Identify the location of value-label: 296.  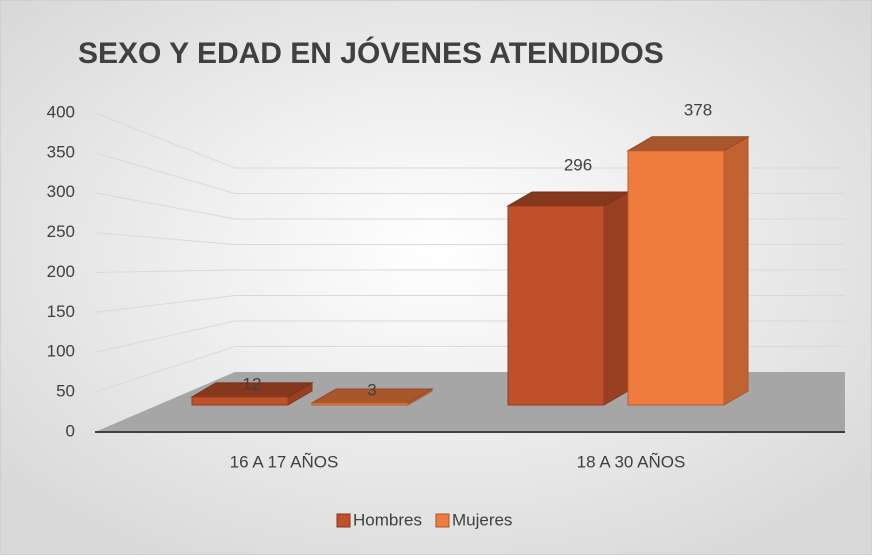
(578, 164).